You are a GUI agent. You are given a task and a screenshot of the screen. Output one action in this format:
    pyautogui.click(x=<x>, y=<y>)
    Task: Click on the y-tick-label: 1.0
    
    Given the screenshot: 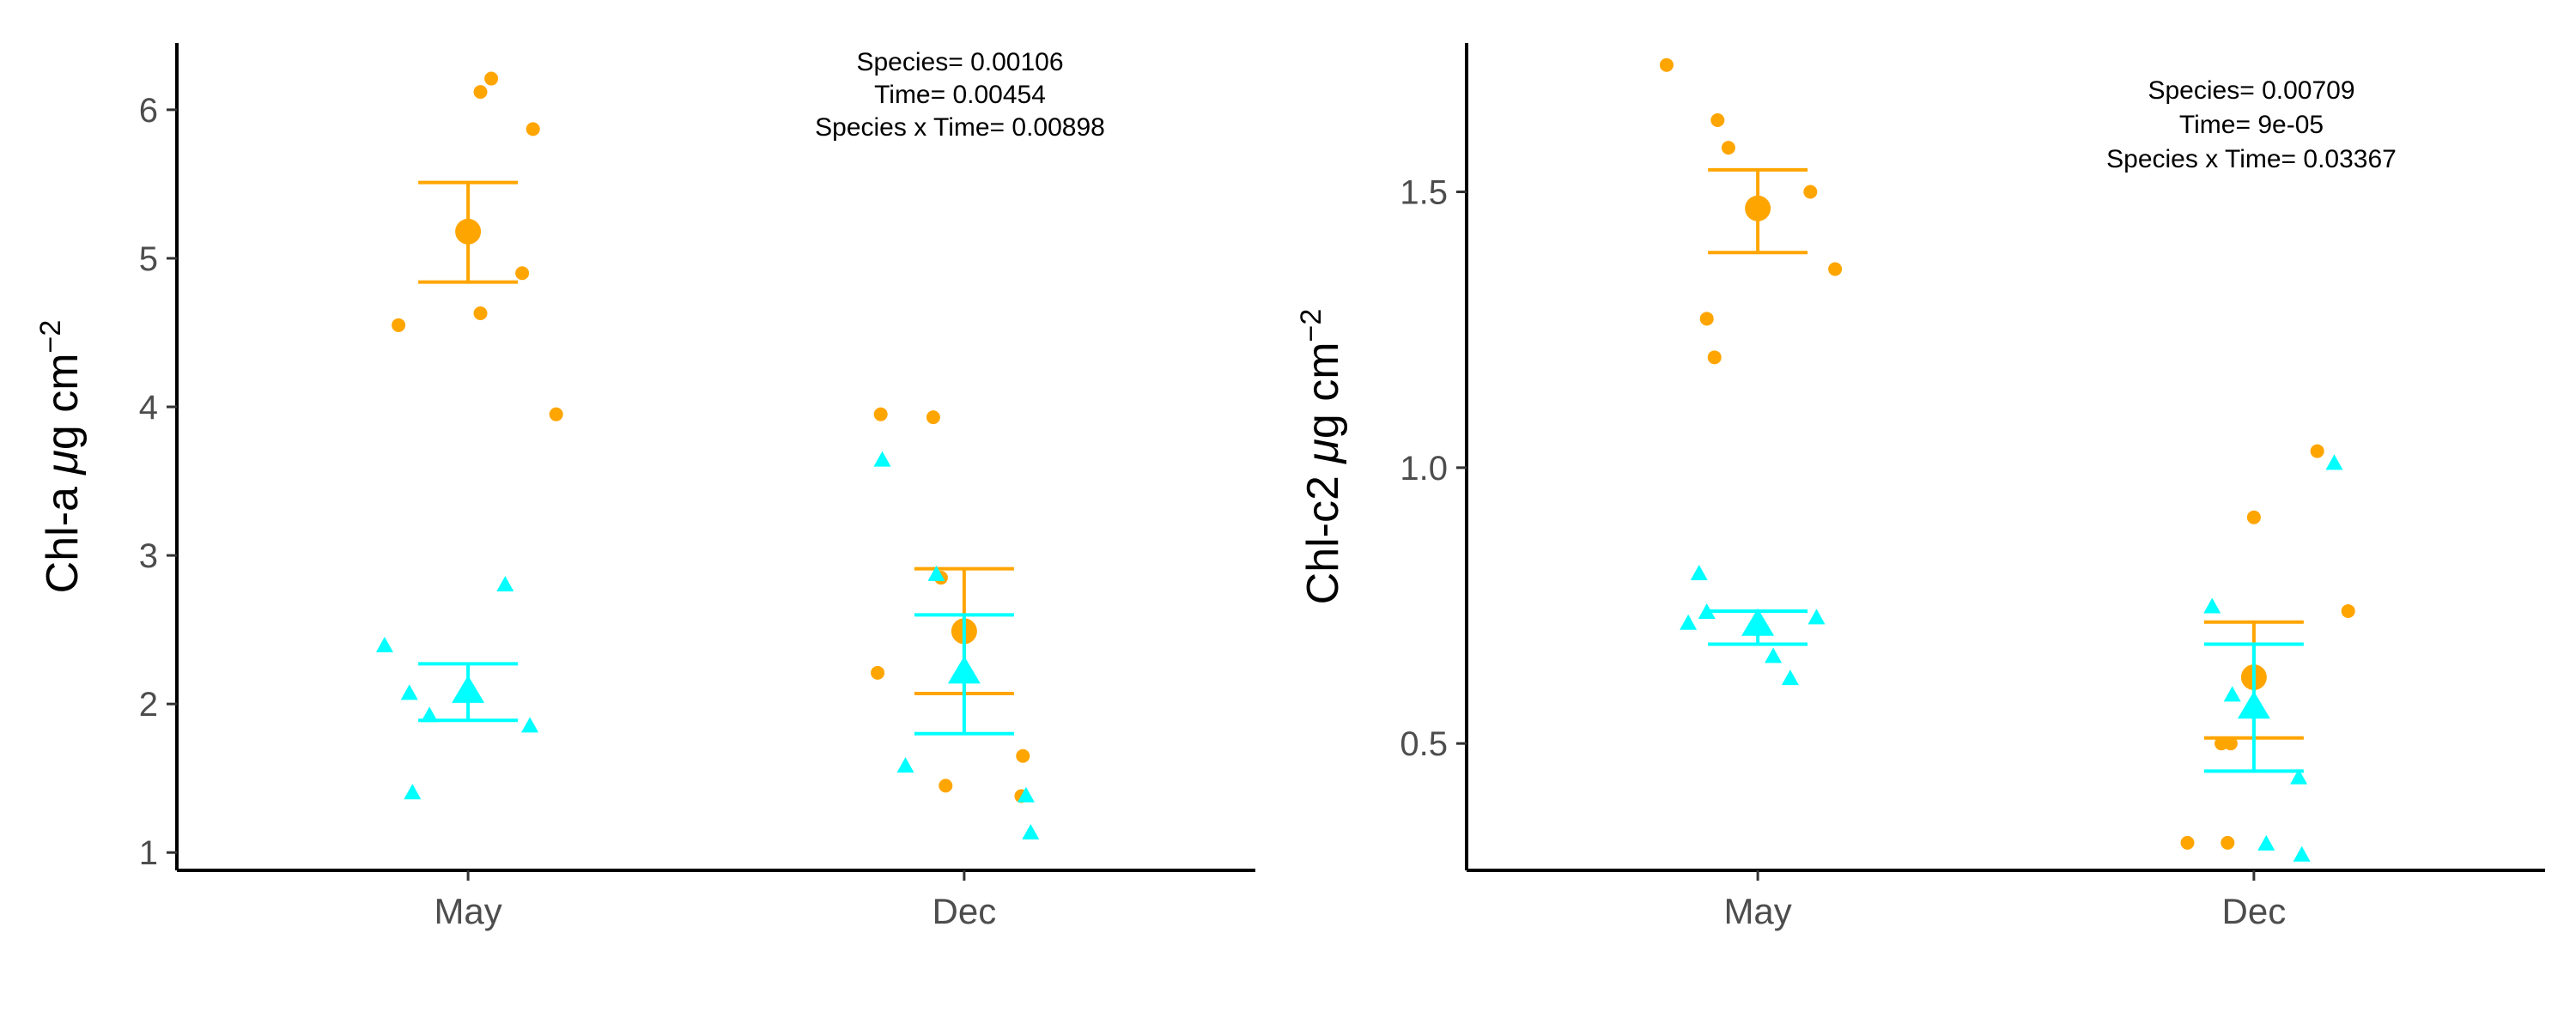 What is the action you would take?
    pyautogui.click(x=1424, y=469)
    